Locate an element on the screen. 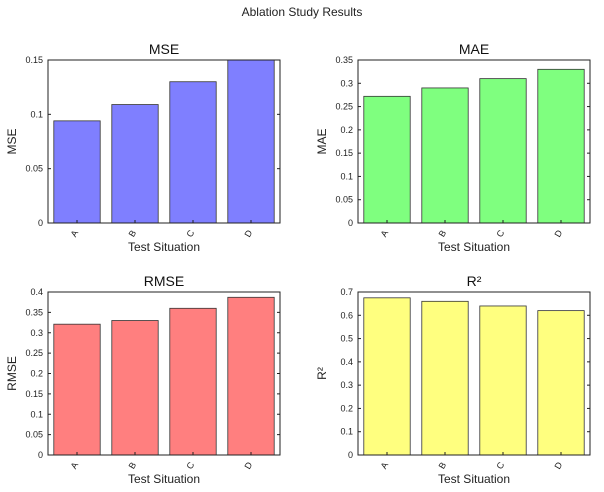  subplot-title: R² is located at coordinates (474, 281).